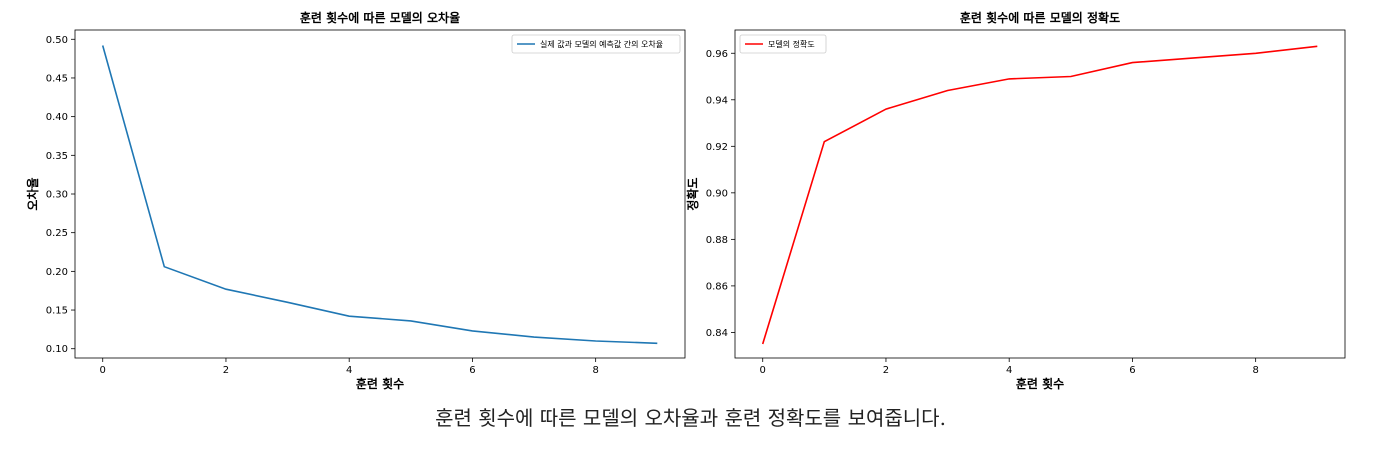  What do you see at coordinates (57, 233) in the screenshot?
I see `y-tick-label: 0.25` at bounding box center [57, 233].